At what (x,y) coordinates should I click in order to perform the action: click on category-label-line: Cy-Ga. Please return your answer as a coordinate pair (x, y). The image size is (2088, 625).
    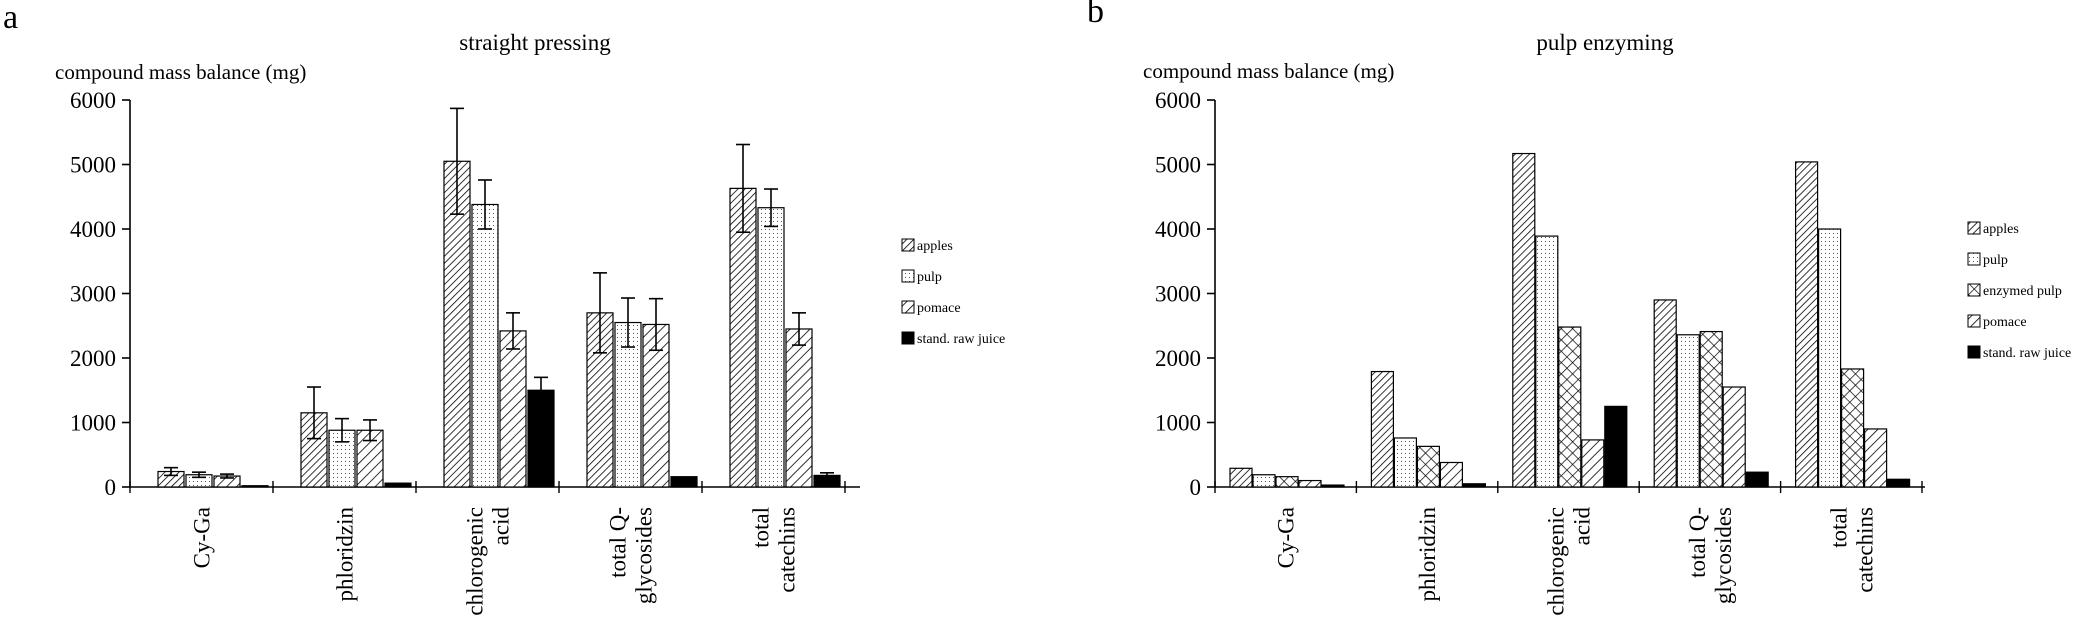
    Looking at the image, I should click on (202, 537).